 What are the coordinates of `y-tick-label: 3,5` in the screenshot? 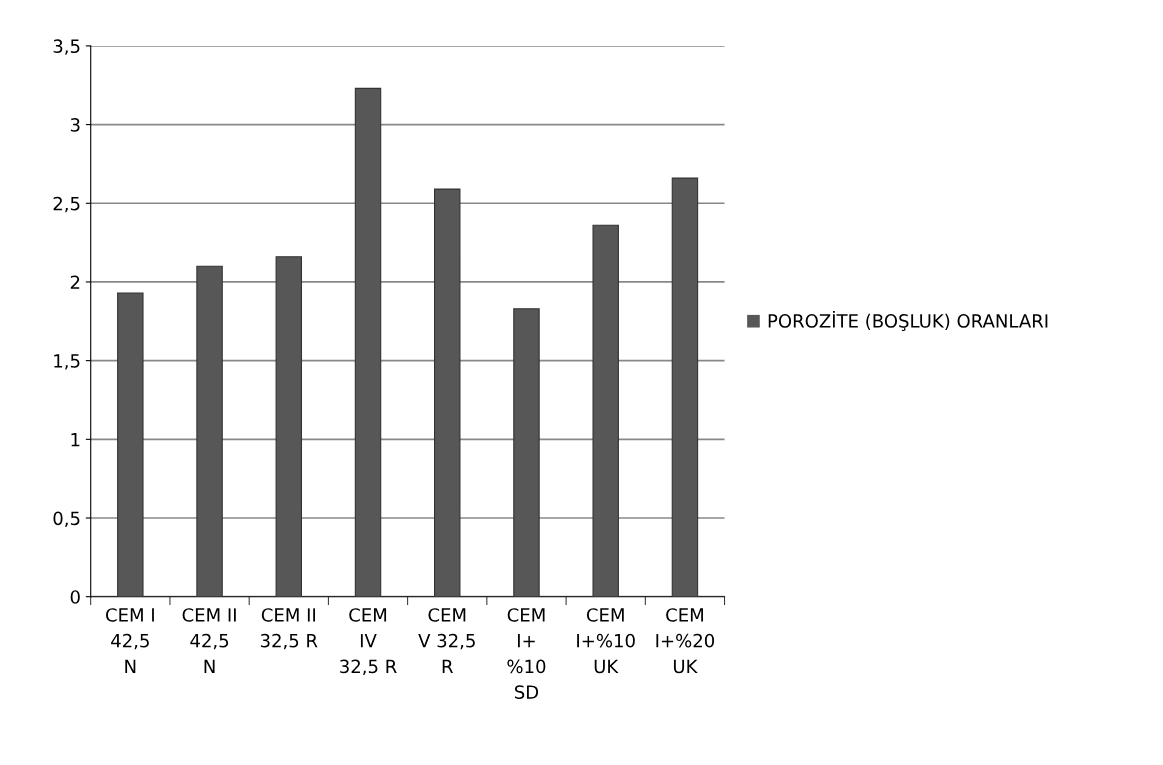 It's located at (66, 47).